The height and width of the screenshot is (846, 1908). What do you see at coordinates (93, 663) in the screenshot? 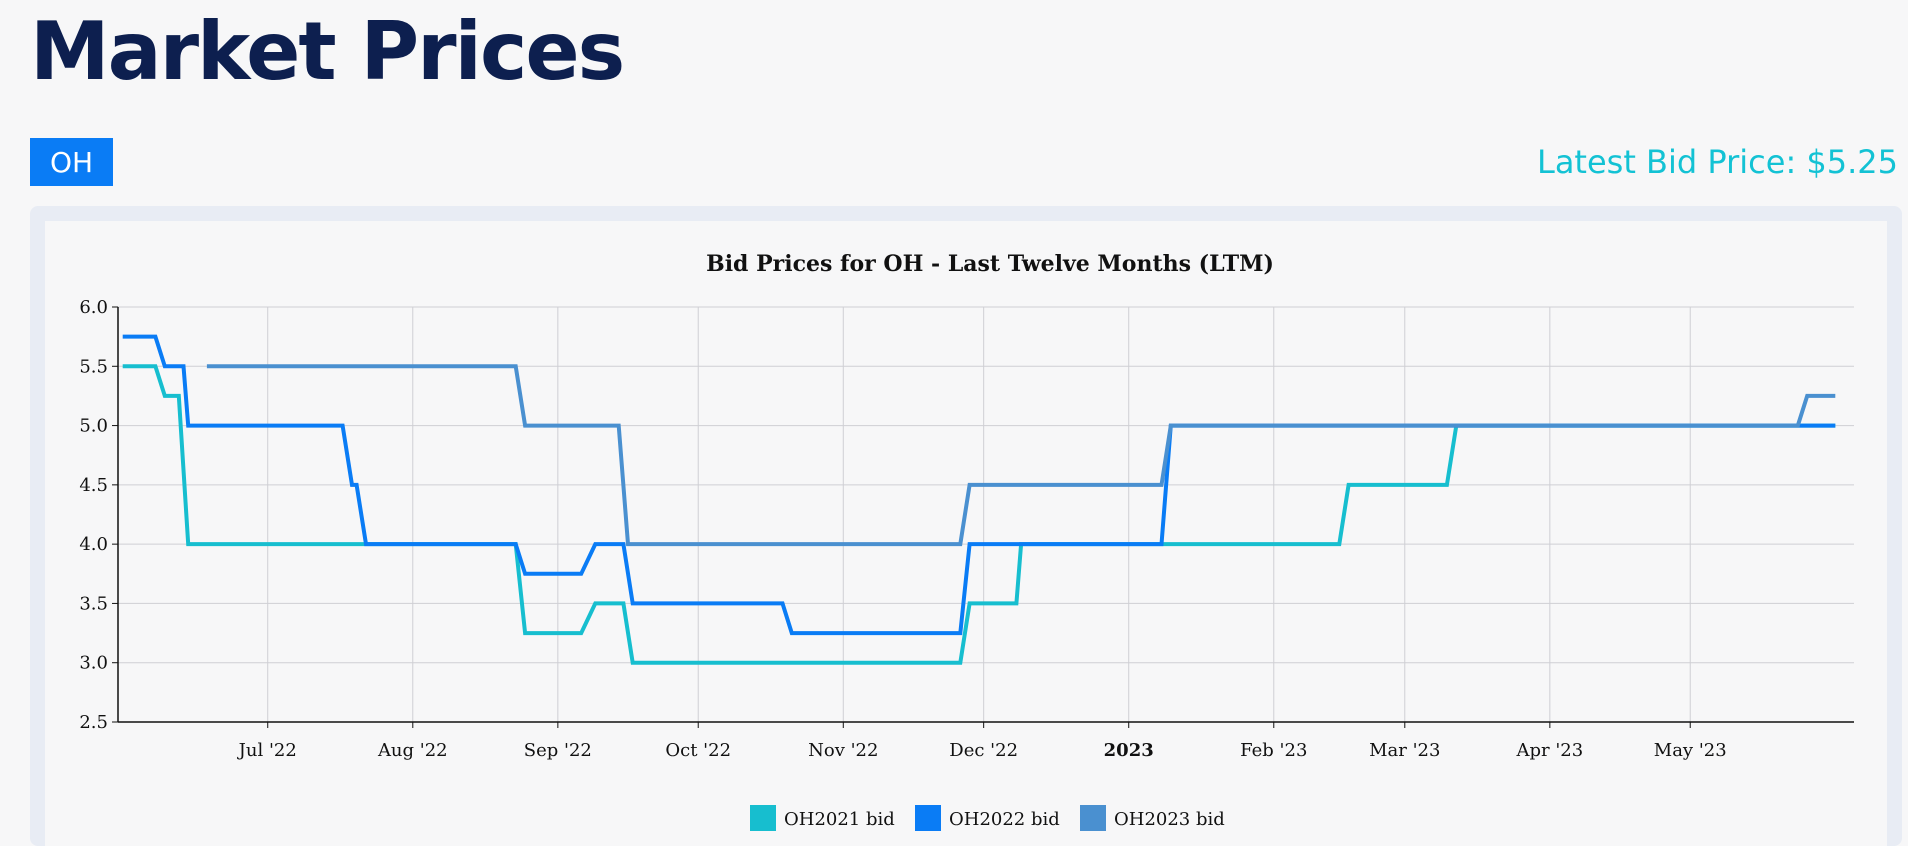
I see `y-tick-label: 3.0` at bounding box center [93, 663].